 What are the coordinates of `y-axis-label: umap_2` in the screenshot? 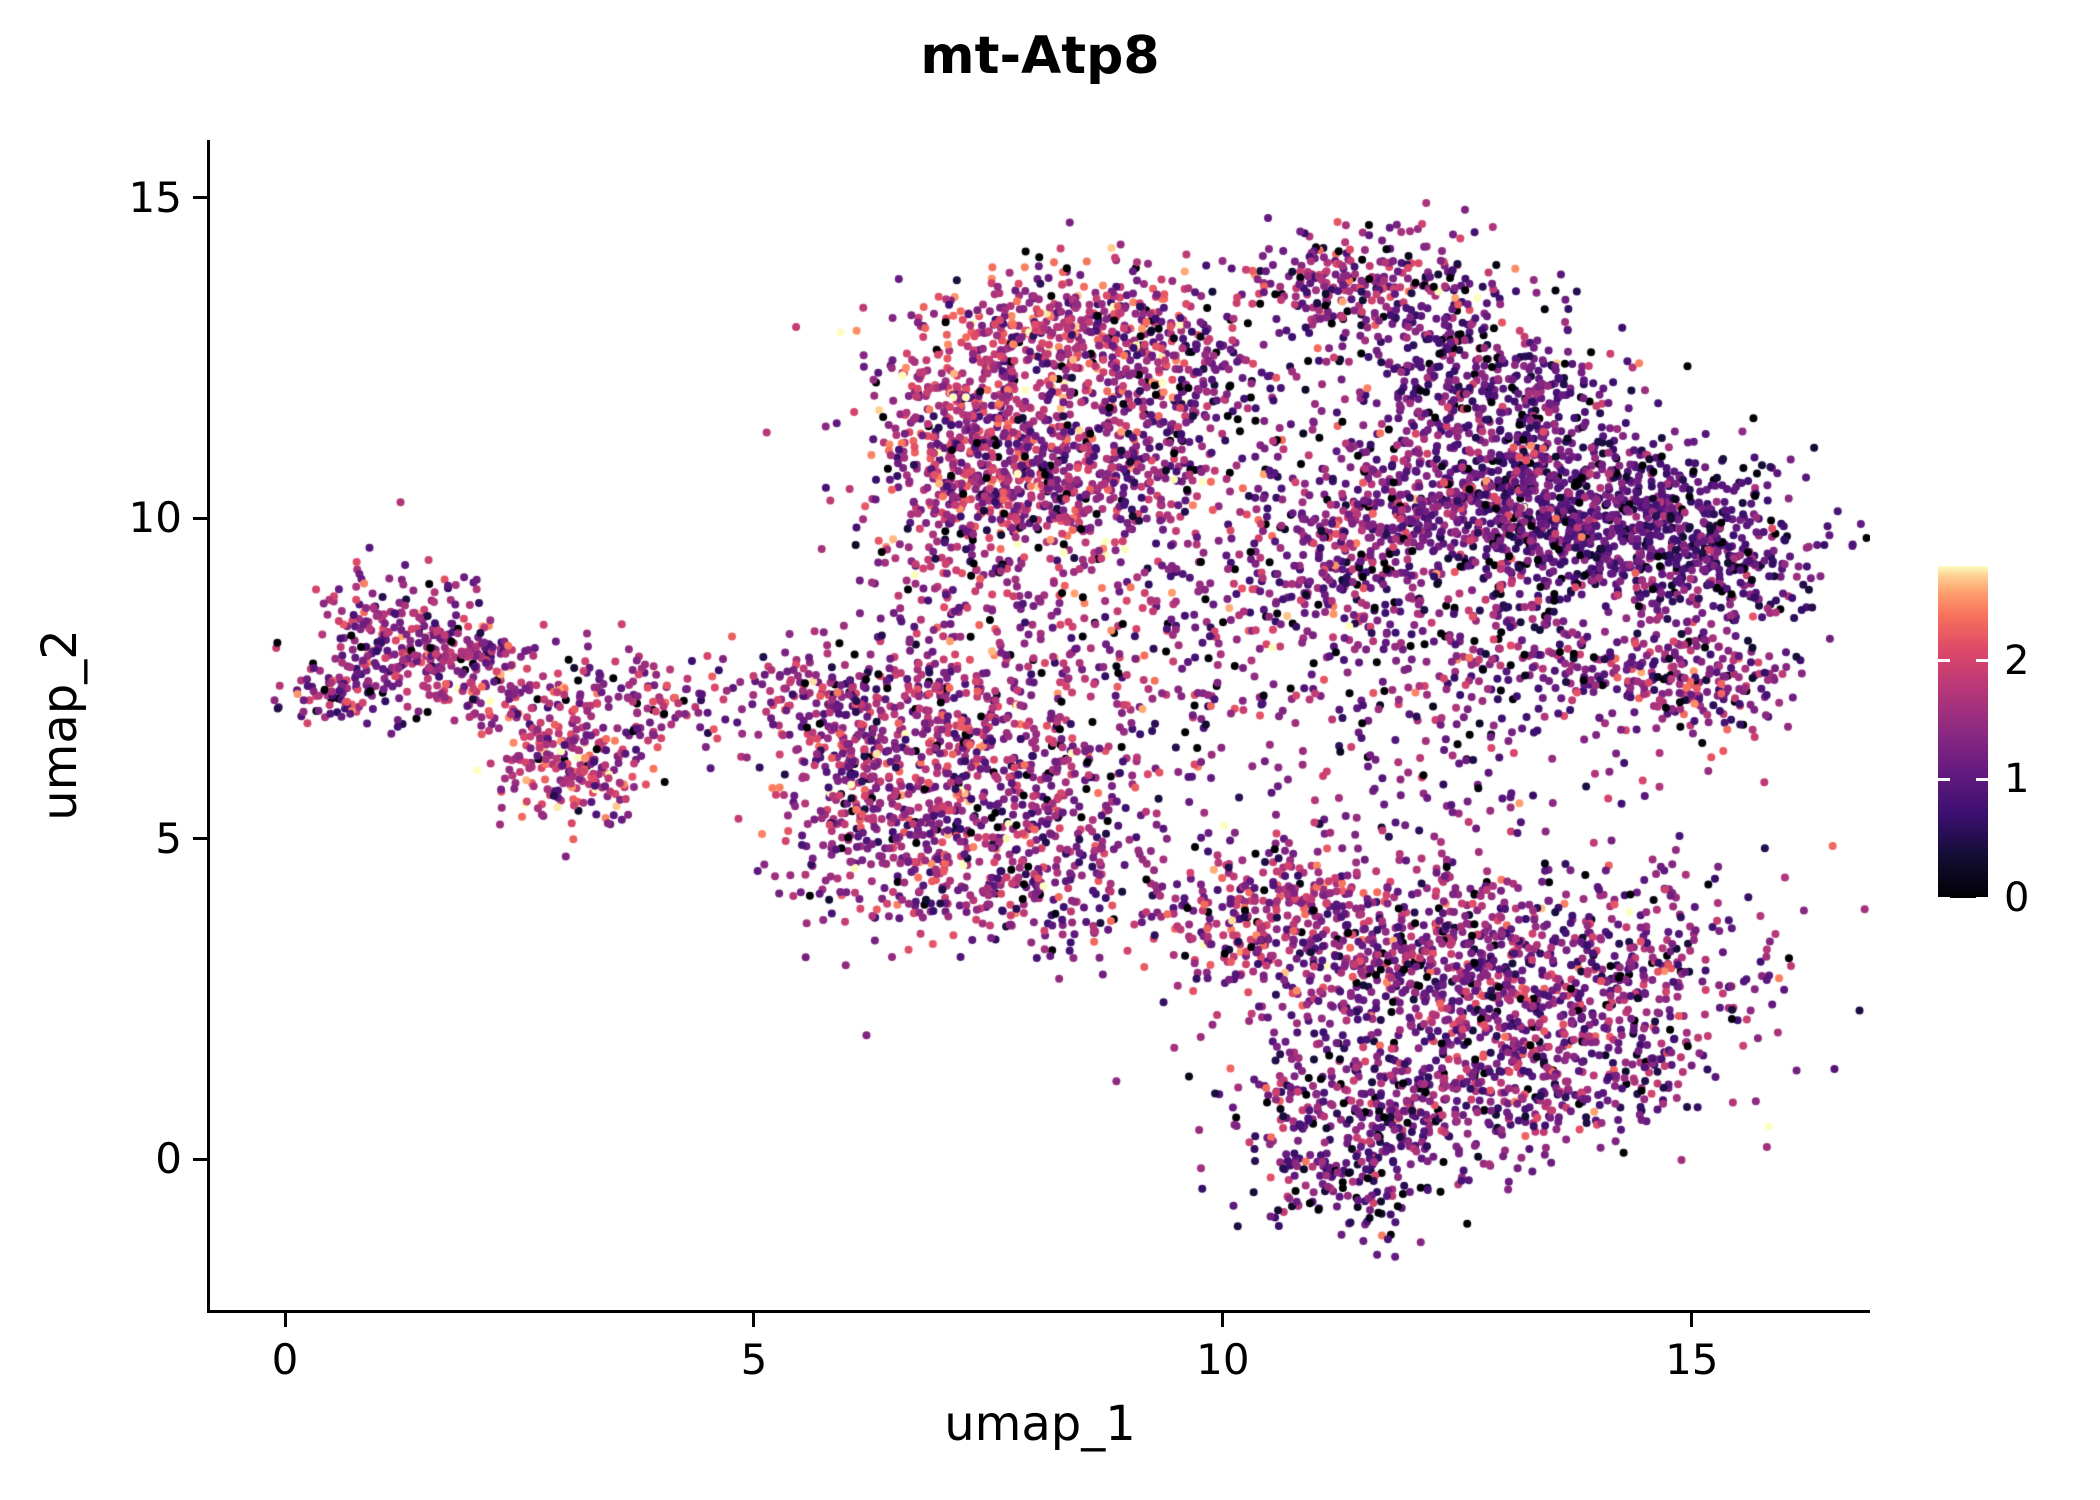 It's located at (60, 725).